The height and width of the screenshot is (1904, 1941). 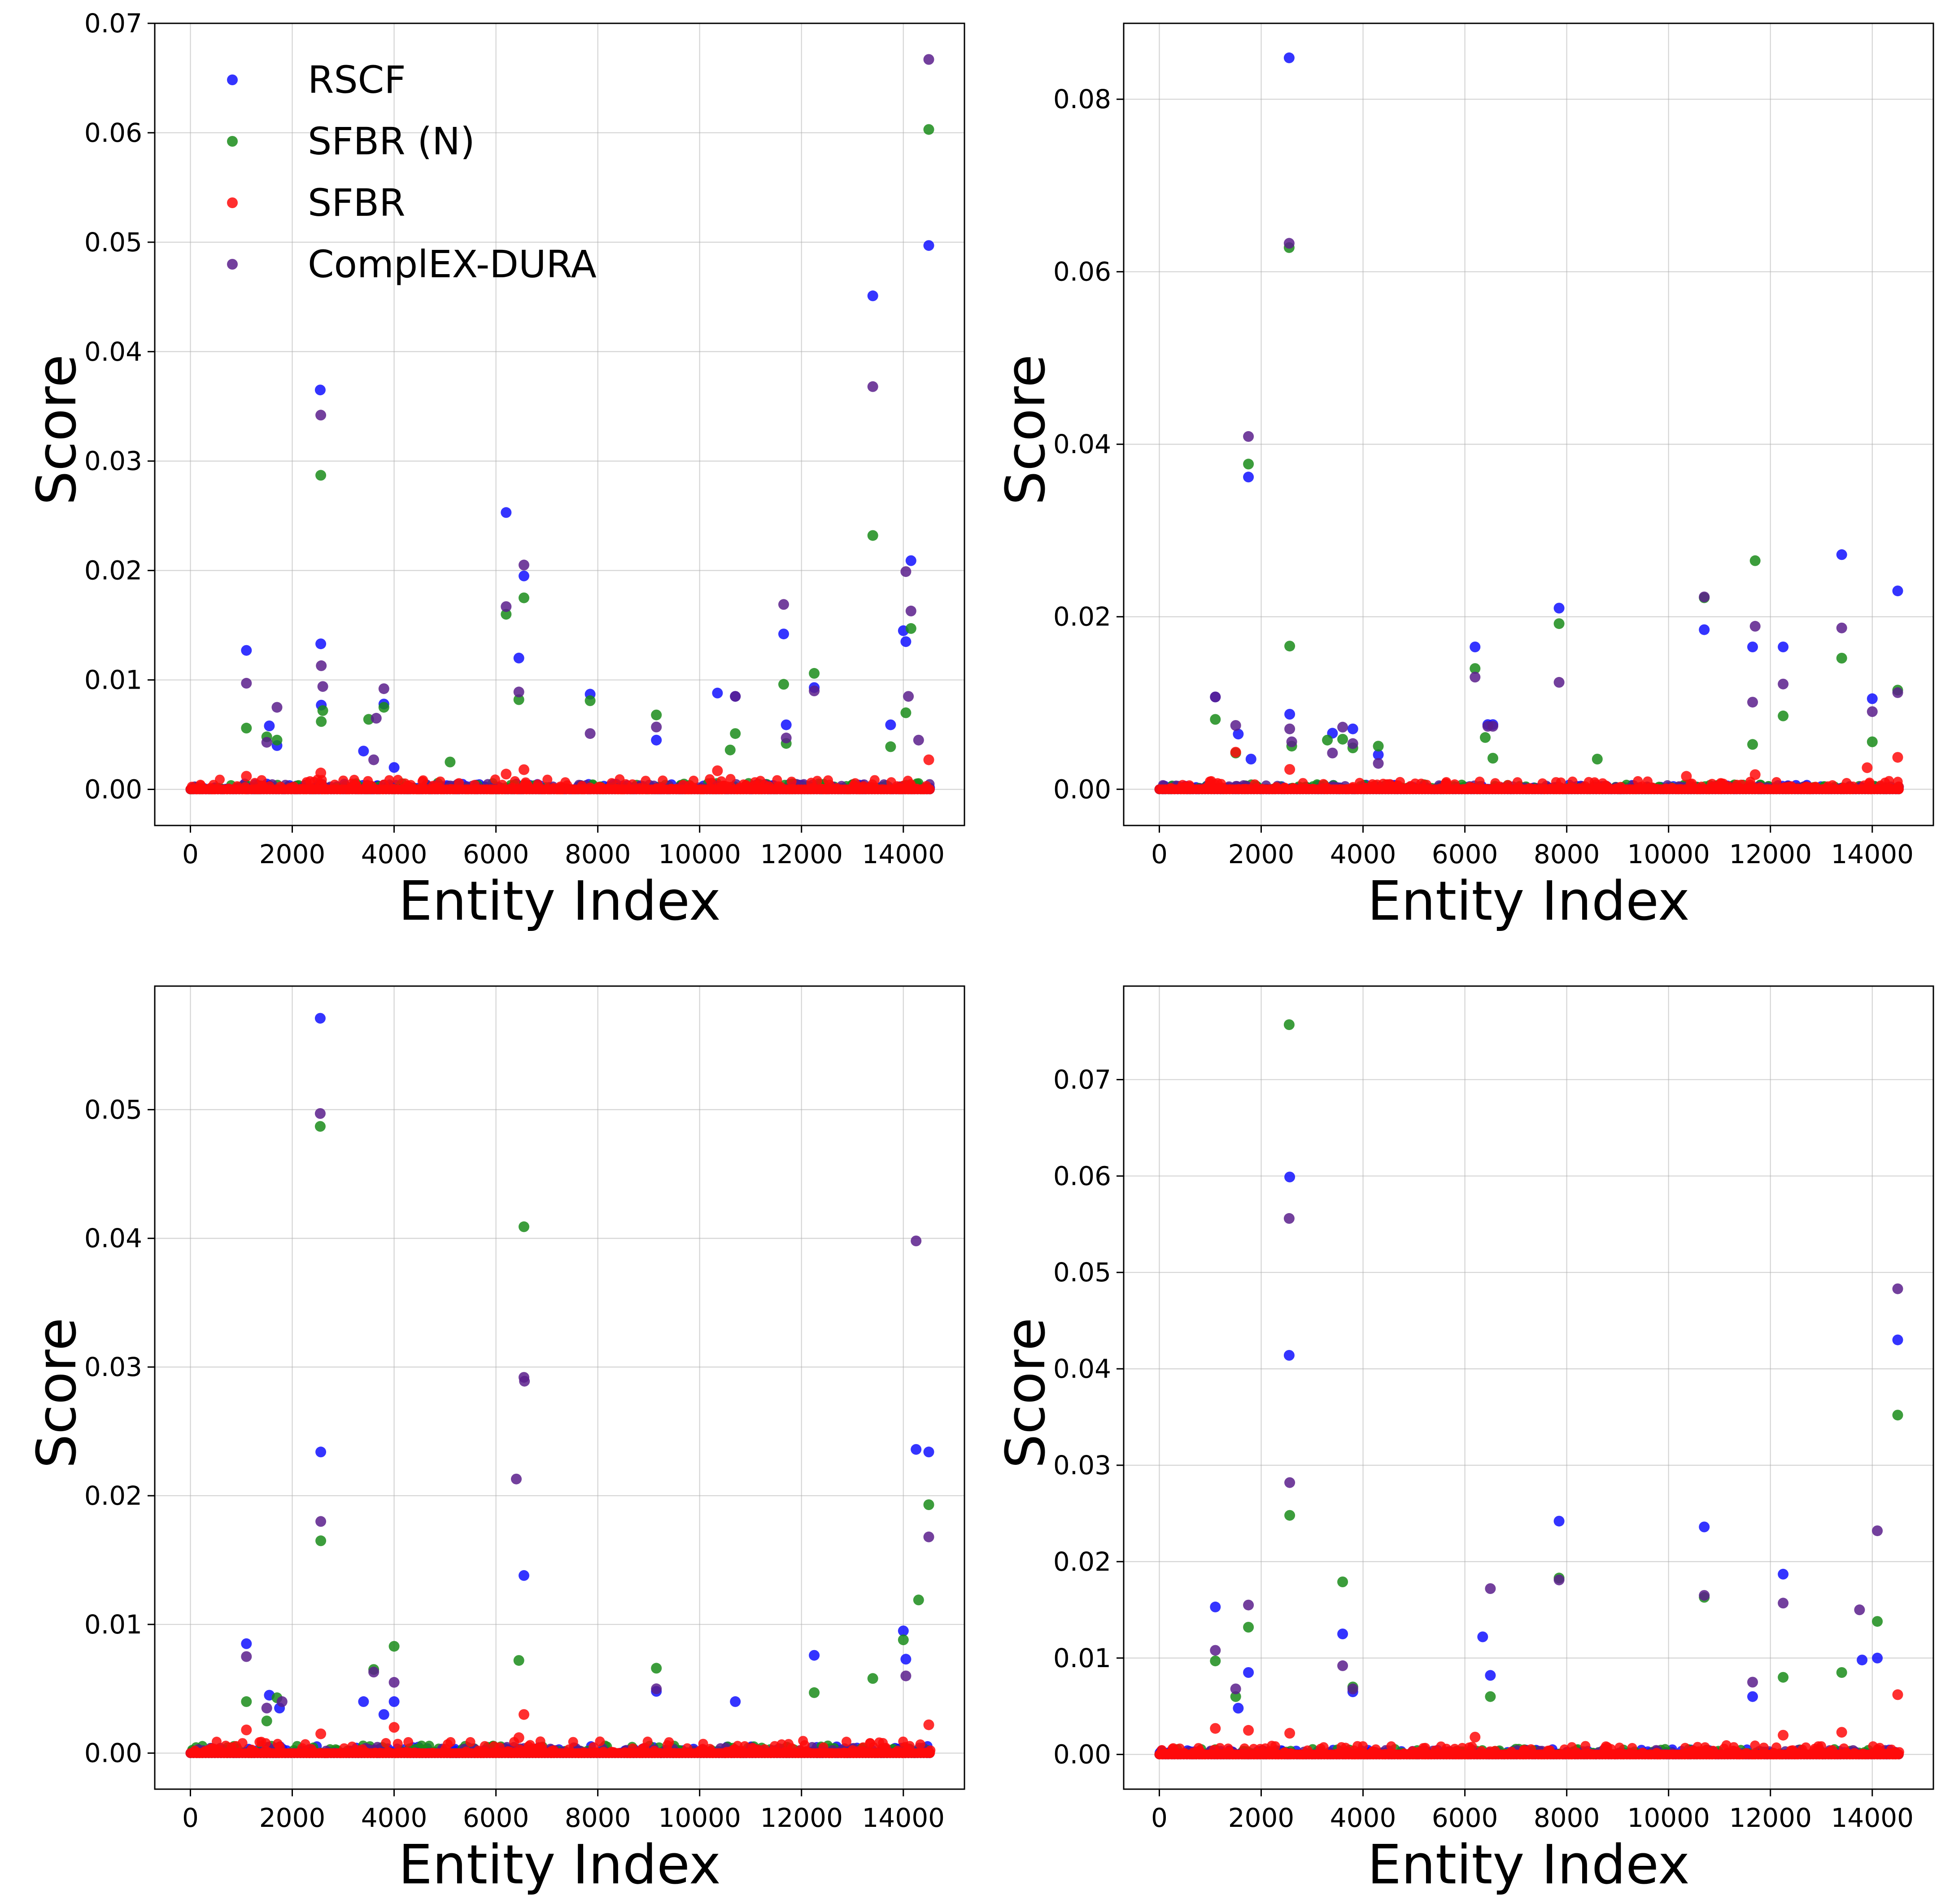 I want to click on y-tick-label: 0.05, so click(x=113, y=242).